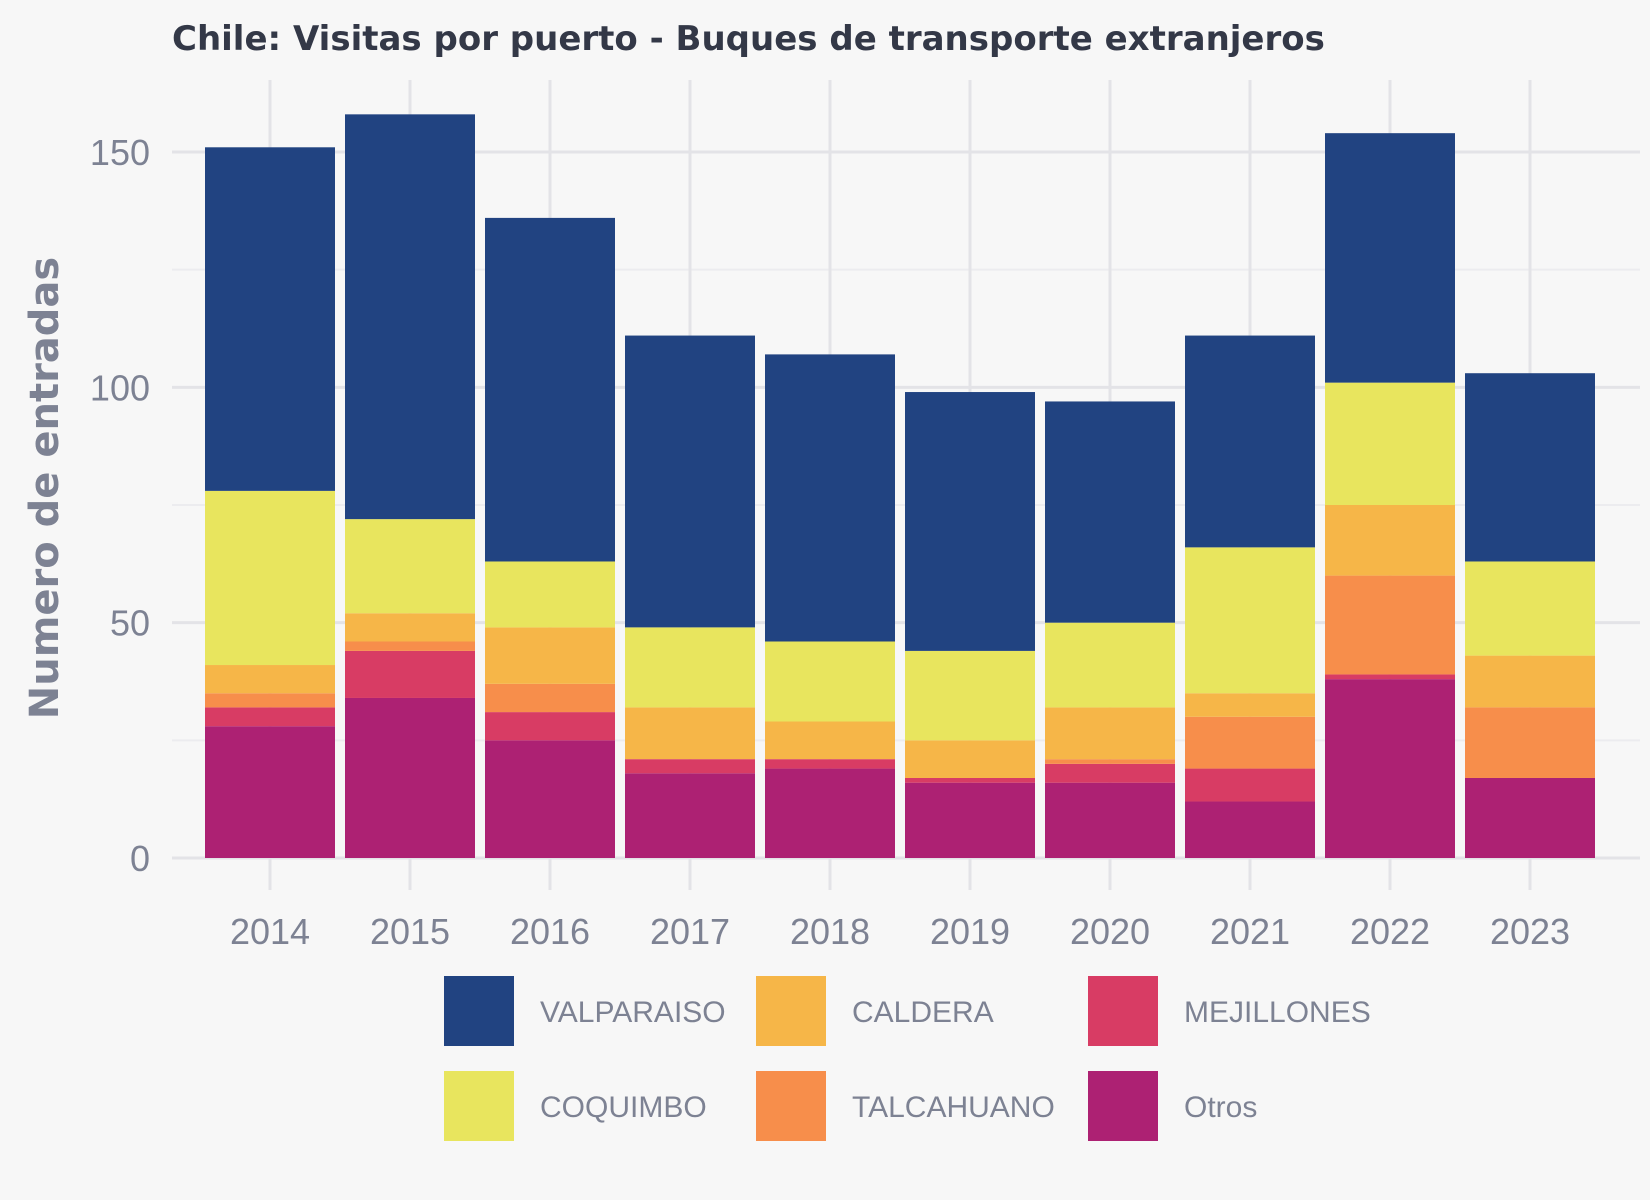 The width and height of the screenshot is (1650, 1200). What do you see at coordinates (970, 780) in the screenshot?
I see `bar-segment-mejillones-2019` at bounding box center [970, 780].